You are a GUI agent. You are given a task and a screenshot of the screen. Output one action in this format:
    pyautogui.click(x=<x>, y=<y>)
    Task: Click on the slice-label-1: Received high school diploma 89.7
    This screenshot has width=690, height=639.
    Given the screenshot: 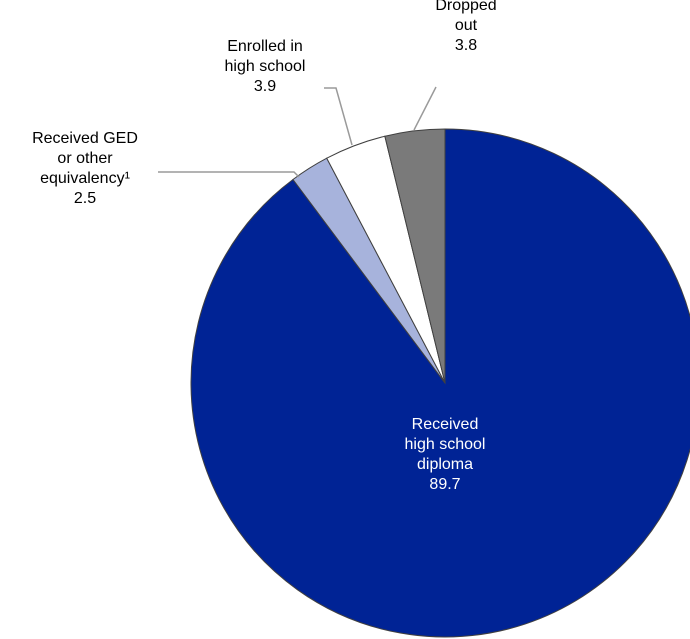 What is the action you would take?
    pyautogui.click(x=445, y=454)
    